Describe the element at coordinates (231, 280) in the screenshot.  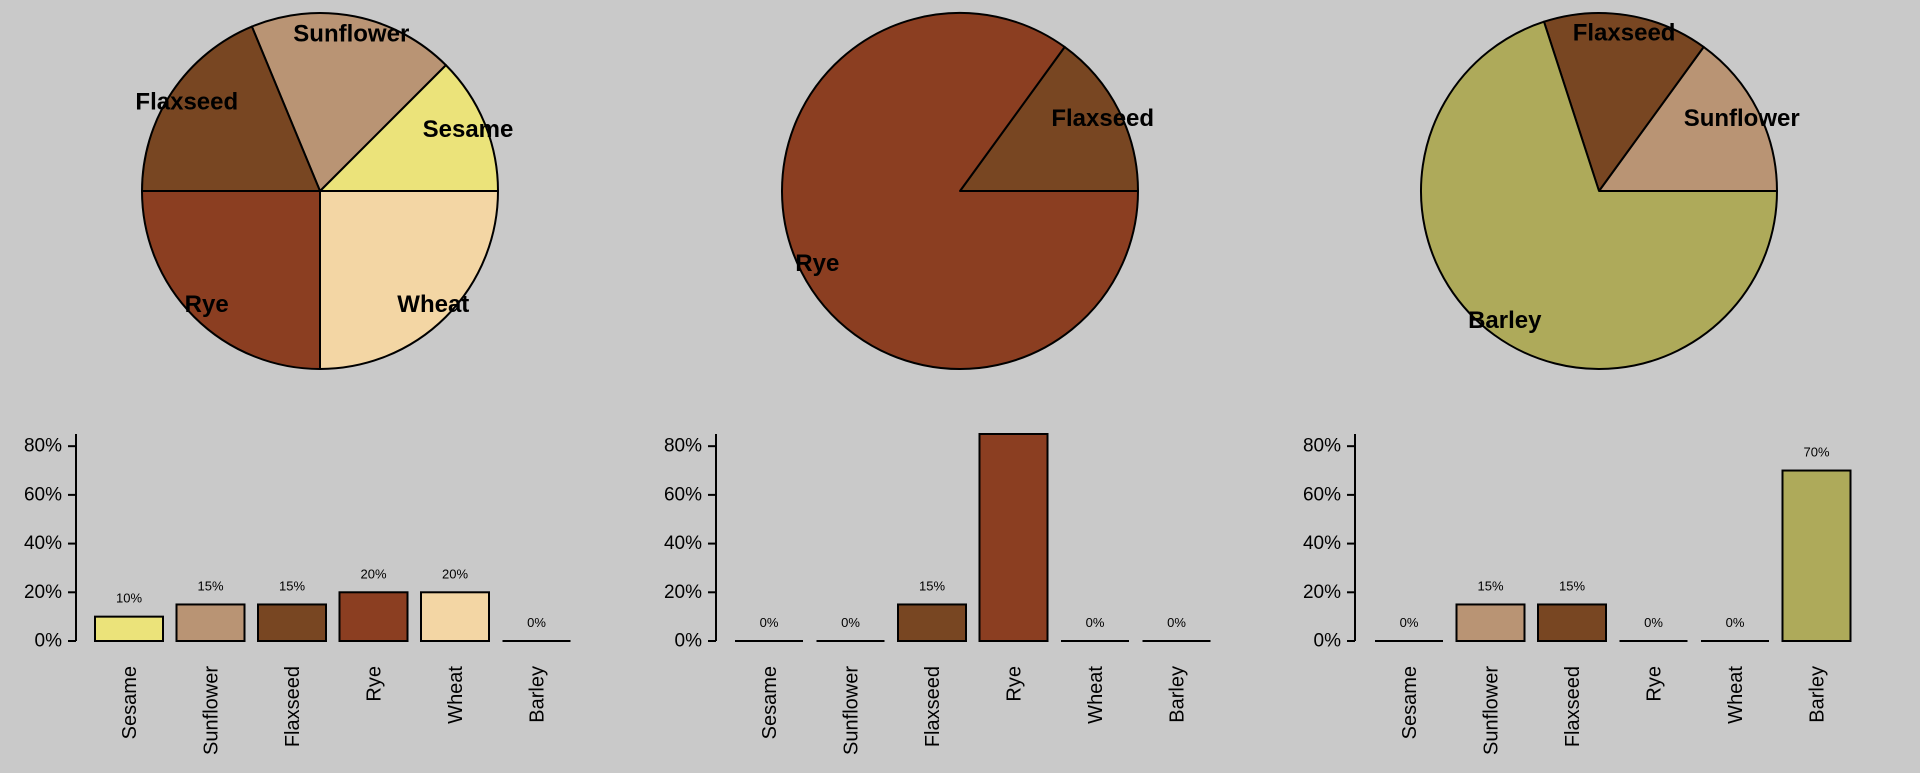
I see `pie1-slice-rye` at that location.